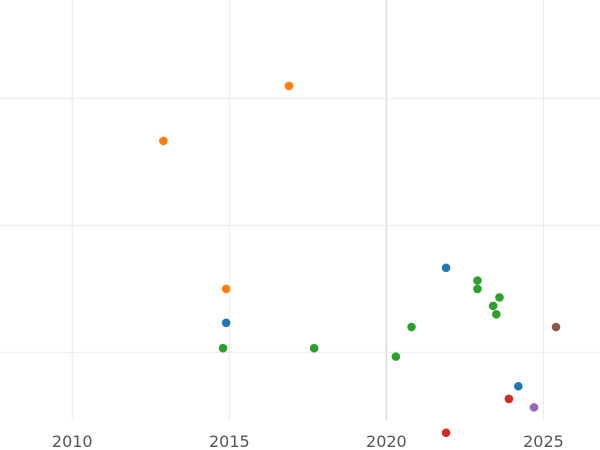  I want to click on x-tick-label: 2025, so click(543, 441).